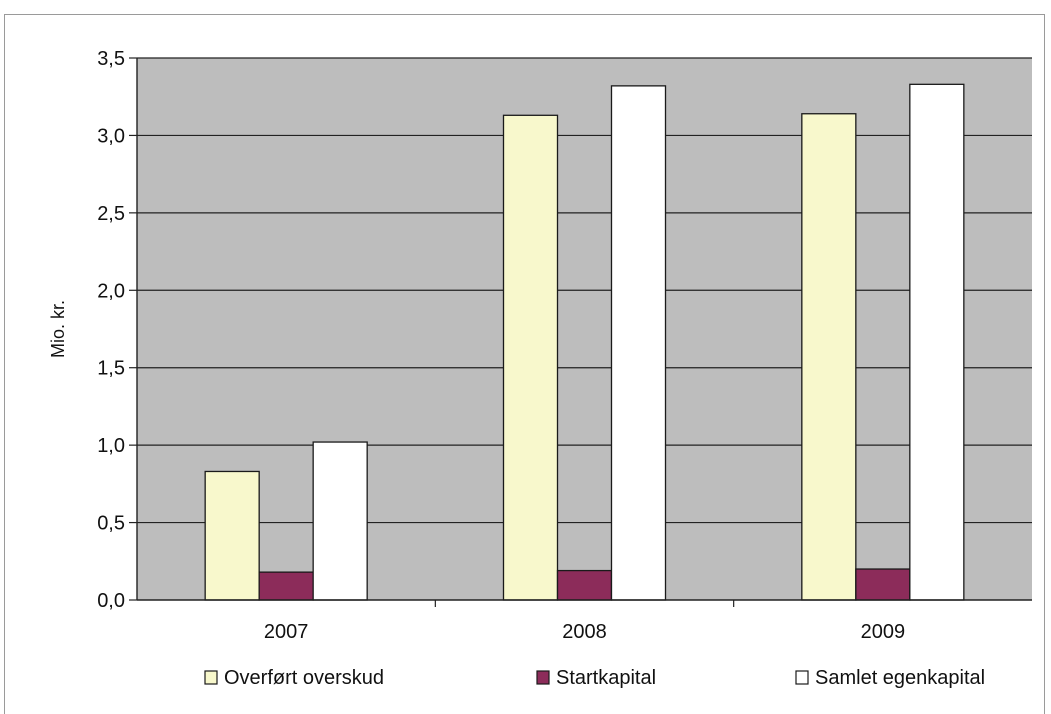 This screenshot has width=1051, height=714. Describe the element at coordinates (606, 678) in the screenshot. I see `legend-label: Startkapital` at that location.